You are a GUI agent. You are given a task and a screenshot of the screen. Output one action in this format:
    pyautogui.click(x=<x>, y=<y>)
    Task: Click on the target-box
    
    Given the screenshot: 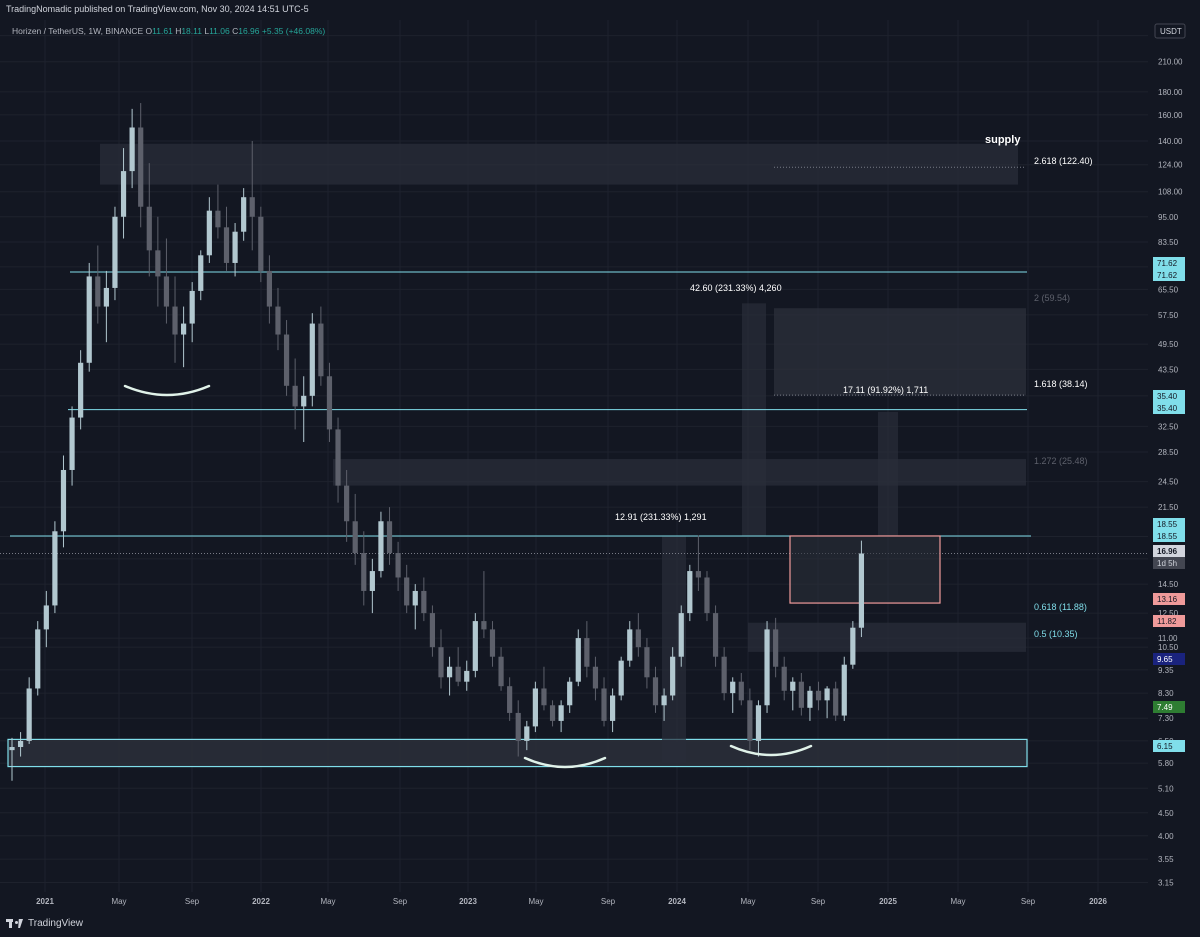 What is the action you would take?
    pyautogui.click(x=865, y=569)
    